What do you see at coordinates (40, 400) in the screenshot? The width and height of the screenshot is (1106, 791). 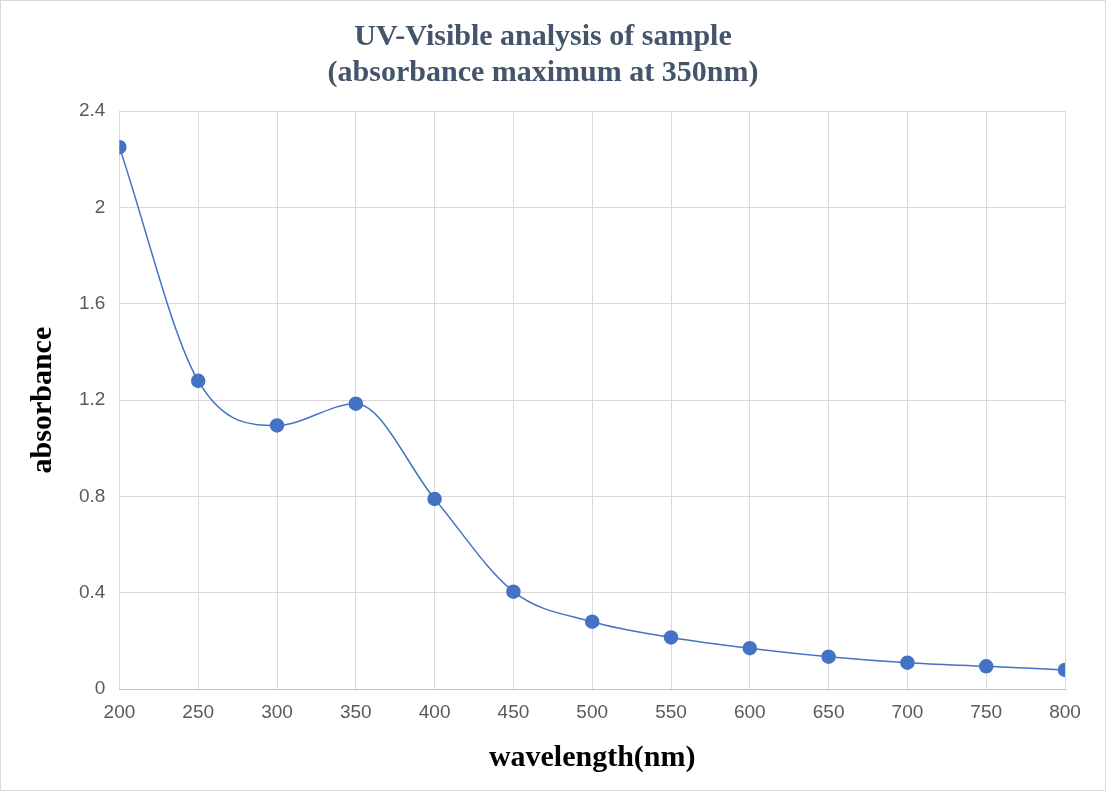 I see `y-axis-title: absorbance` at bounding box center [40, 400].